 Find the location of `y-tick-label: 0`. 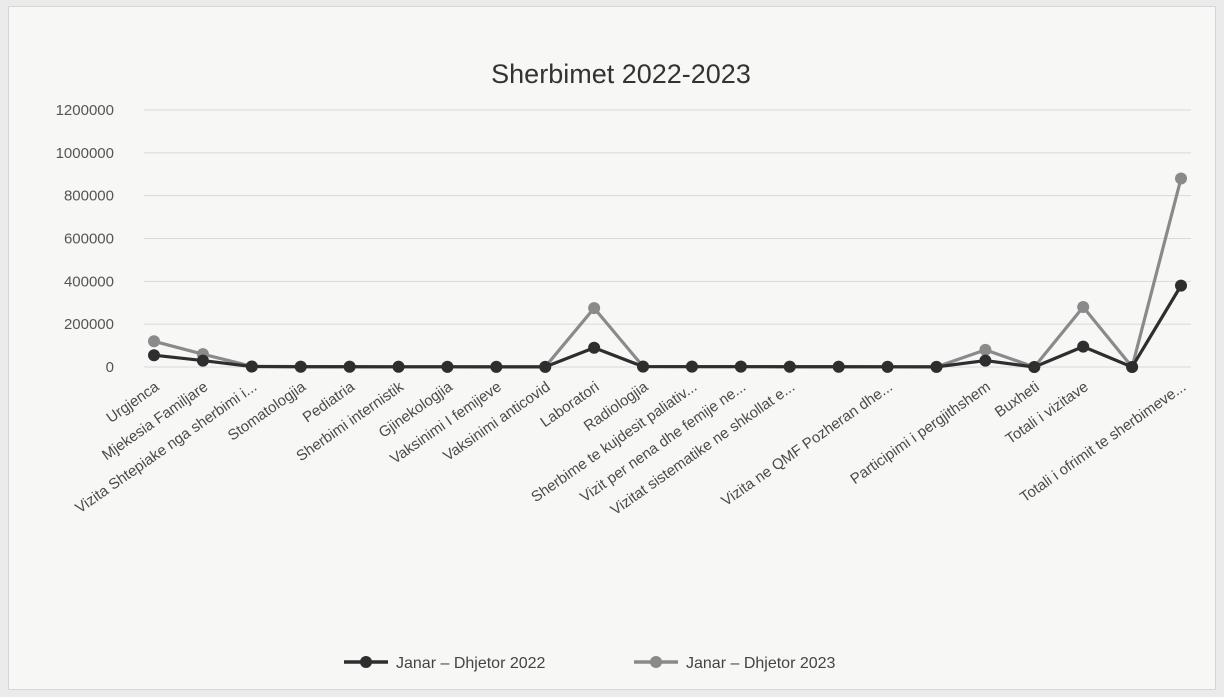

y-tick-label: 0 is located at coordinates (110, 367).